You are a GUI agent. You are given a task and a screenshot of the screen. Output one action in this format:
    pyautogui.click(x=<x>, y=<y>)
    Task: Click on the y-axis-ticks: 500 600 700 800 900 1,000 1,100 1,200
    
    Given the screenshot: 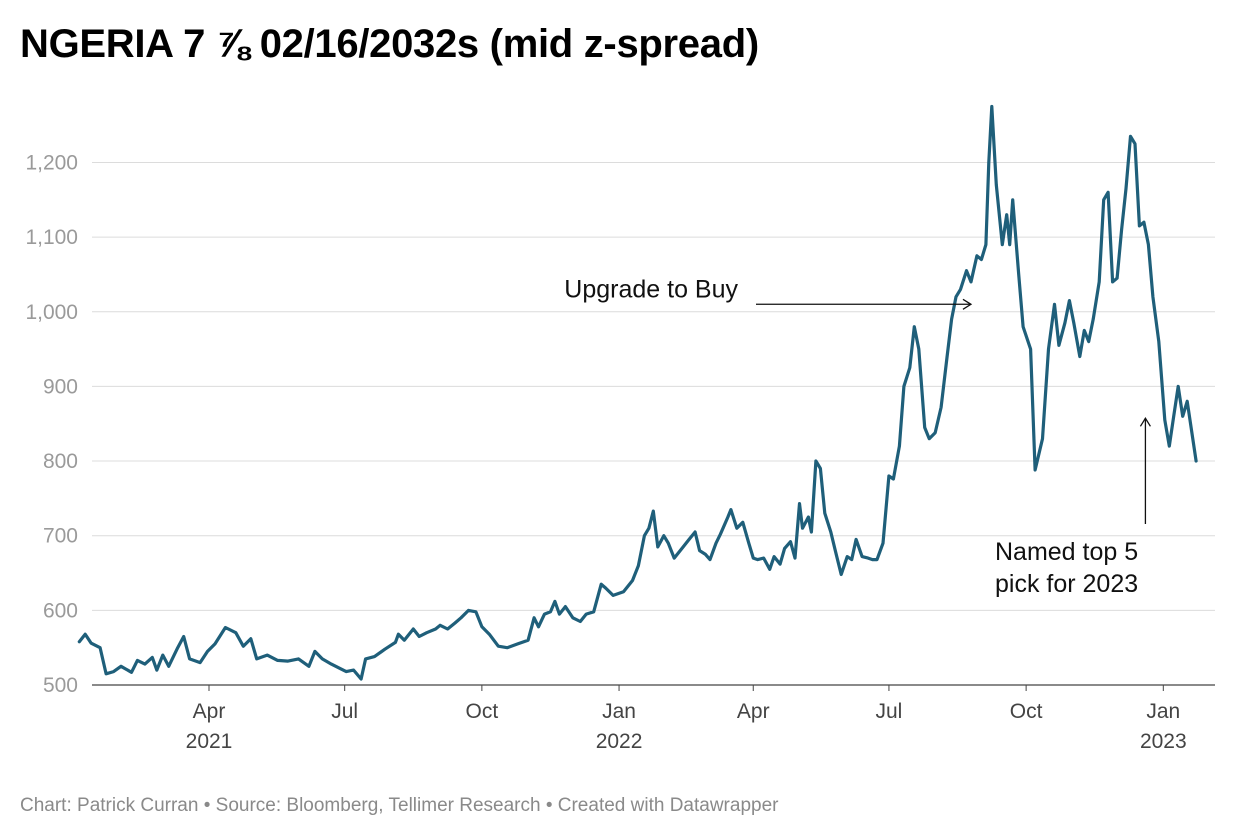 What is the action you would take?
    pyautogui.click(x=51, y=424)
    